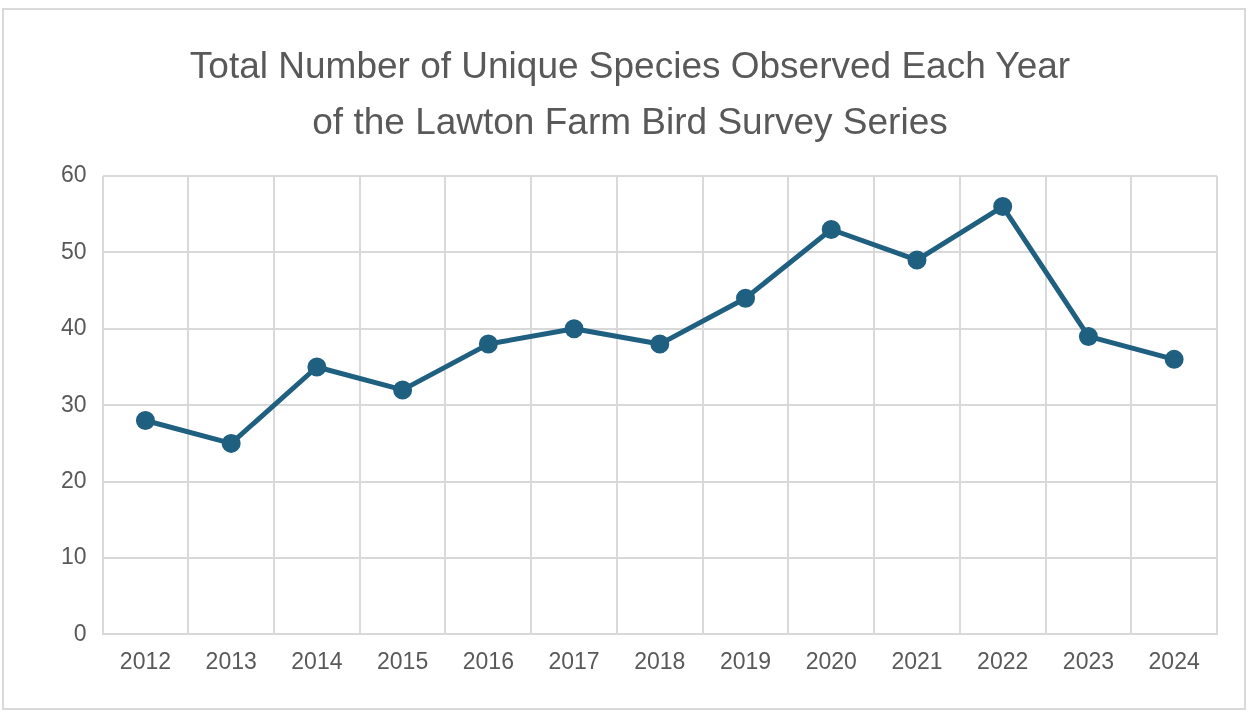 The image size is (1250, 712). Describe the element at coordinates (660, 660) in the screenshot. I see `x-tick-label: 2018` at that location.